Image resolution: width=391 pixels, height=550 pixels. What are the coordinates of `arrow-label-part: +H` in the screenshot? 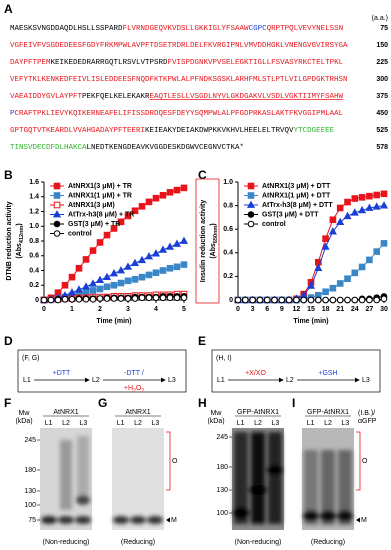 It's located at (128, 388).